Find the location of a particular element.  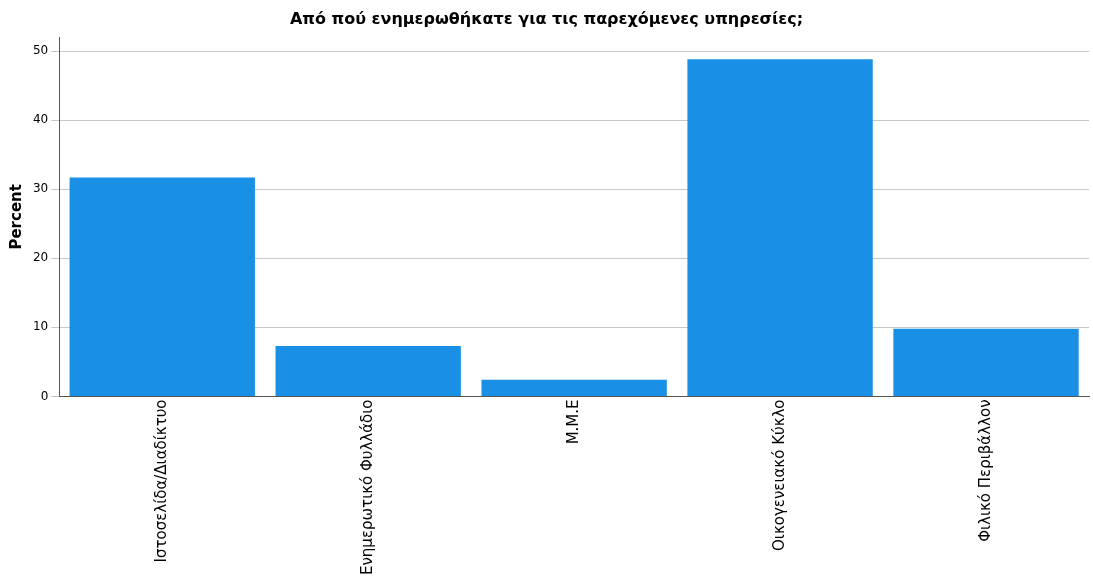

y-tick-label: 40 is located at coordinates (40, 119).